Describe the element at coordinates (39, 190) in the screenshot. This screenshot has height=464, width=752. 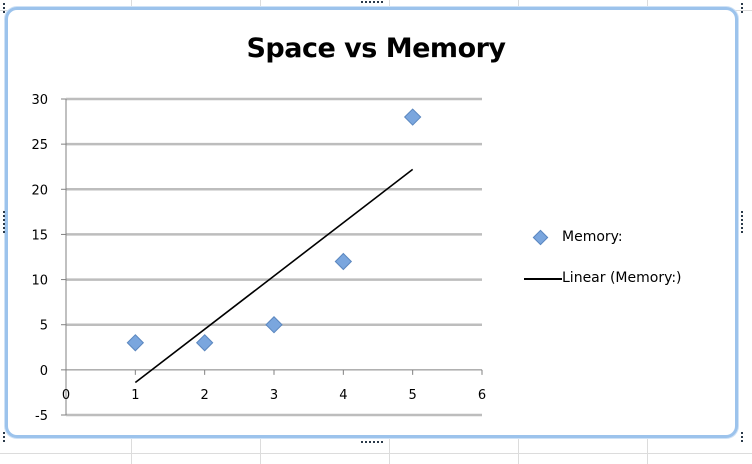
I see `y-tick-label: 20` at that location.